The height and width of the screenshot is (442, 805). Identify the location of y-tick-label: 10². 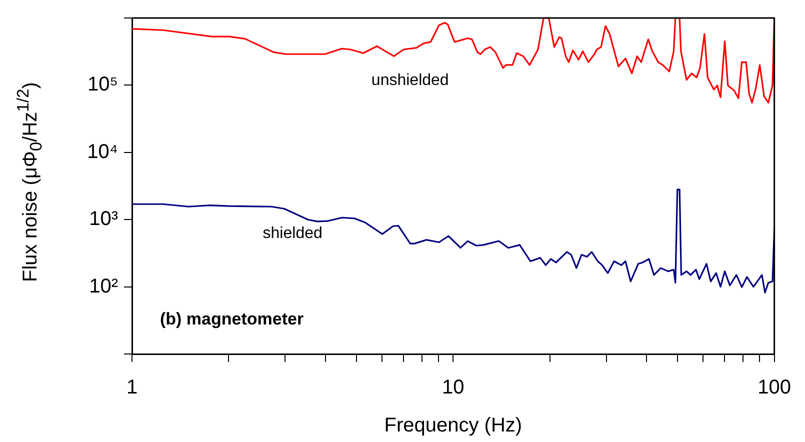
(103, 286).